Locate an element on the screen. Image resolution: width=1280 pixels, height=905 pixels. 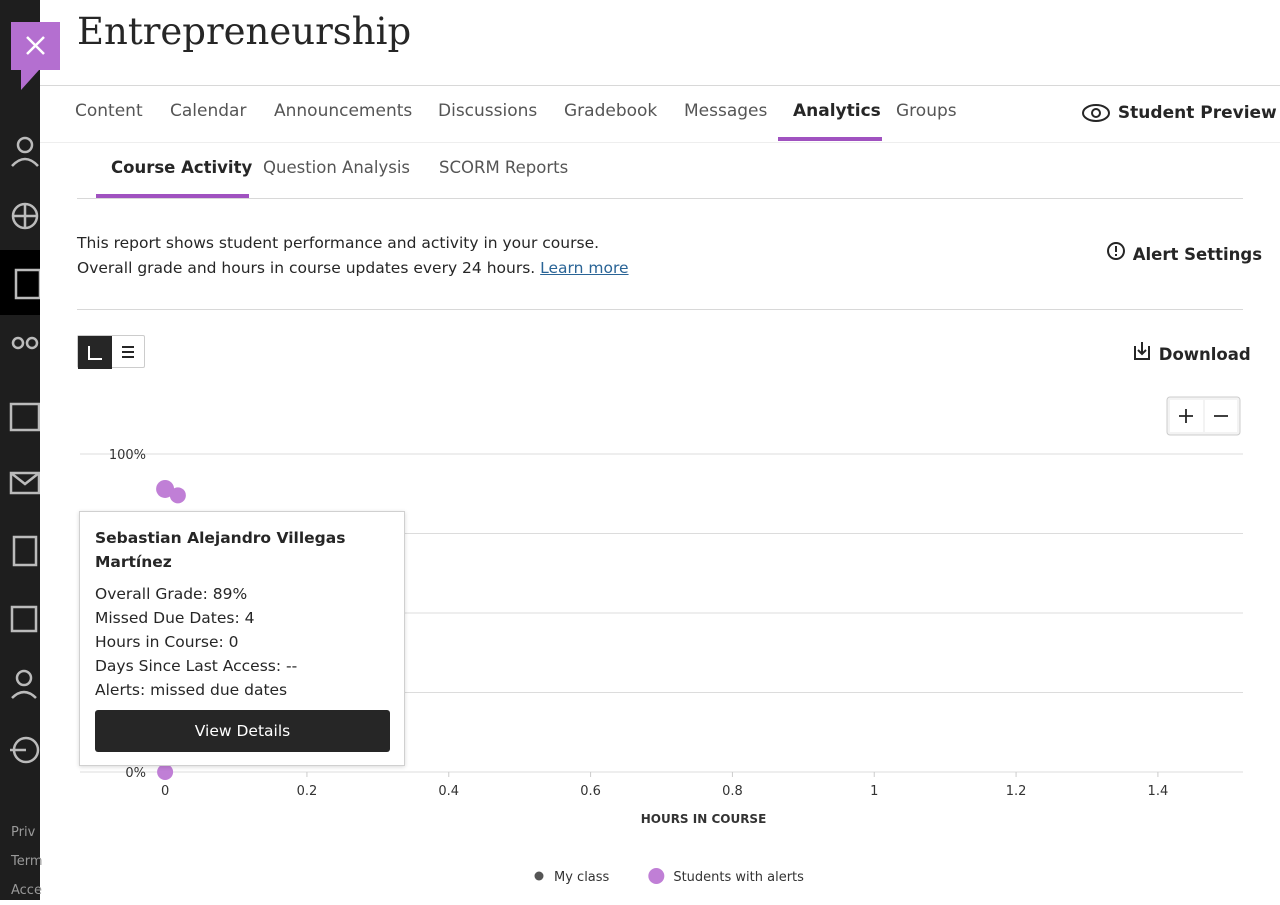
close-button is located at coordinates (35, 57).